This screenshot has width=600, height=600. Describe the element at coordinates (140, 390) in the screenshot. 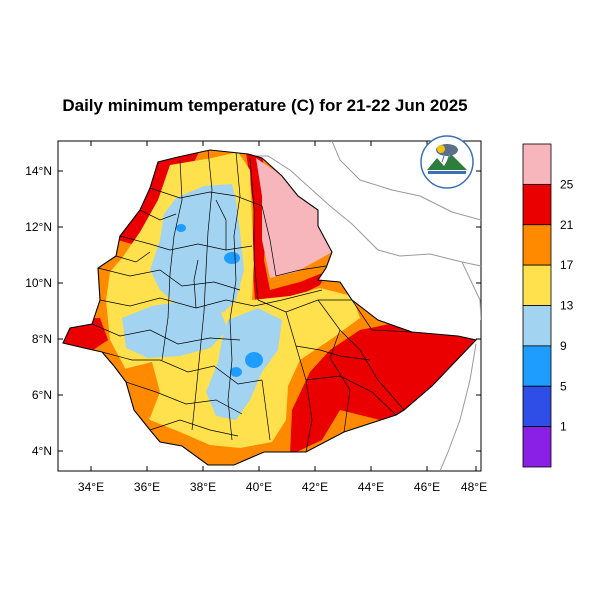

I see `band-17-21-southwest` at that location.